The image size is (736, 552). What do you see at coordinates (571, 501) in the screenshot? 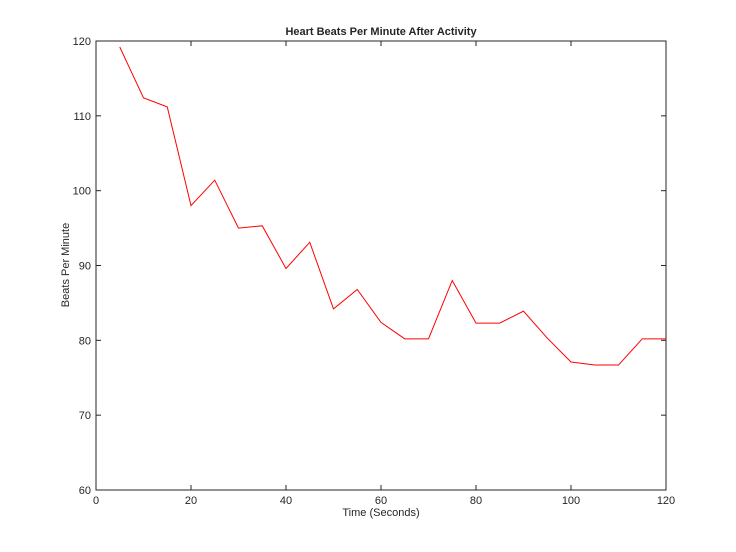
I see `x-tick-label: 100` at bounding box center [571, 501].